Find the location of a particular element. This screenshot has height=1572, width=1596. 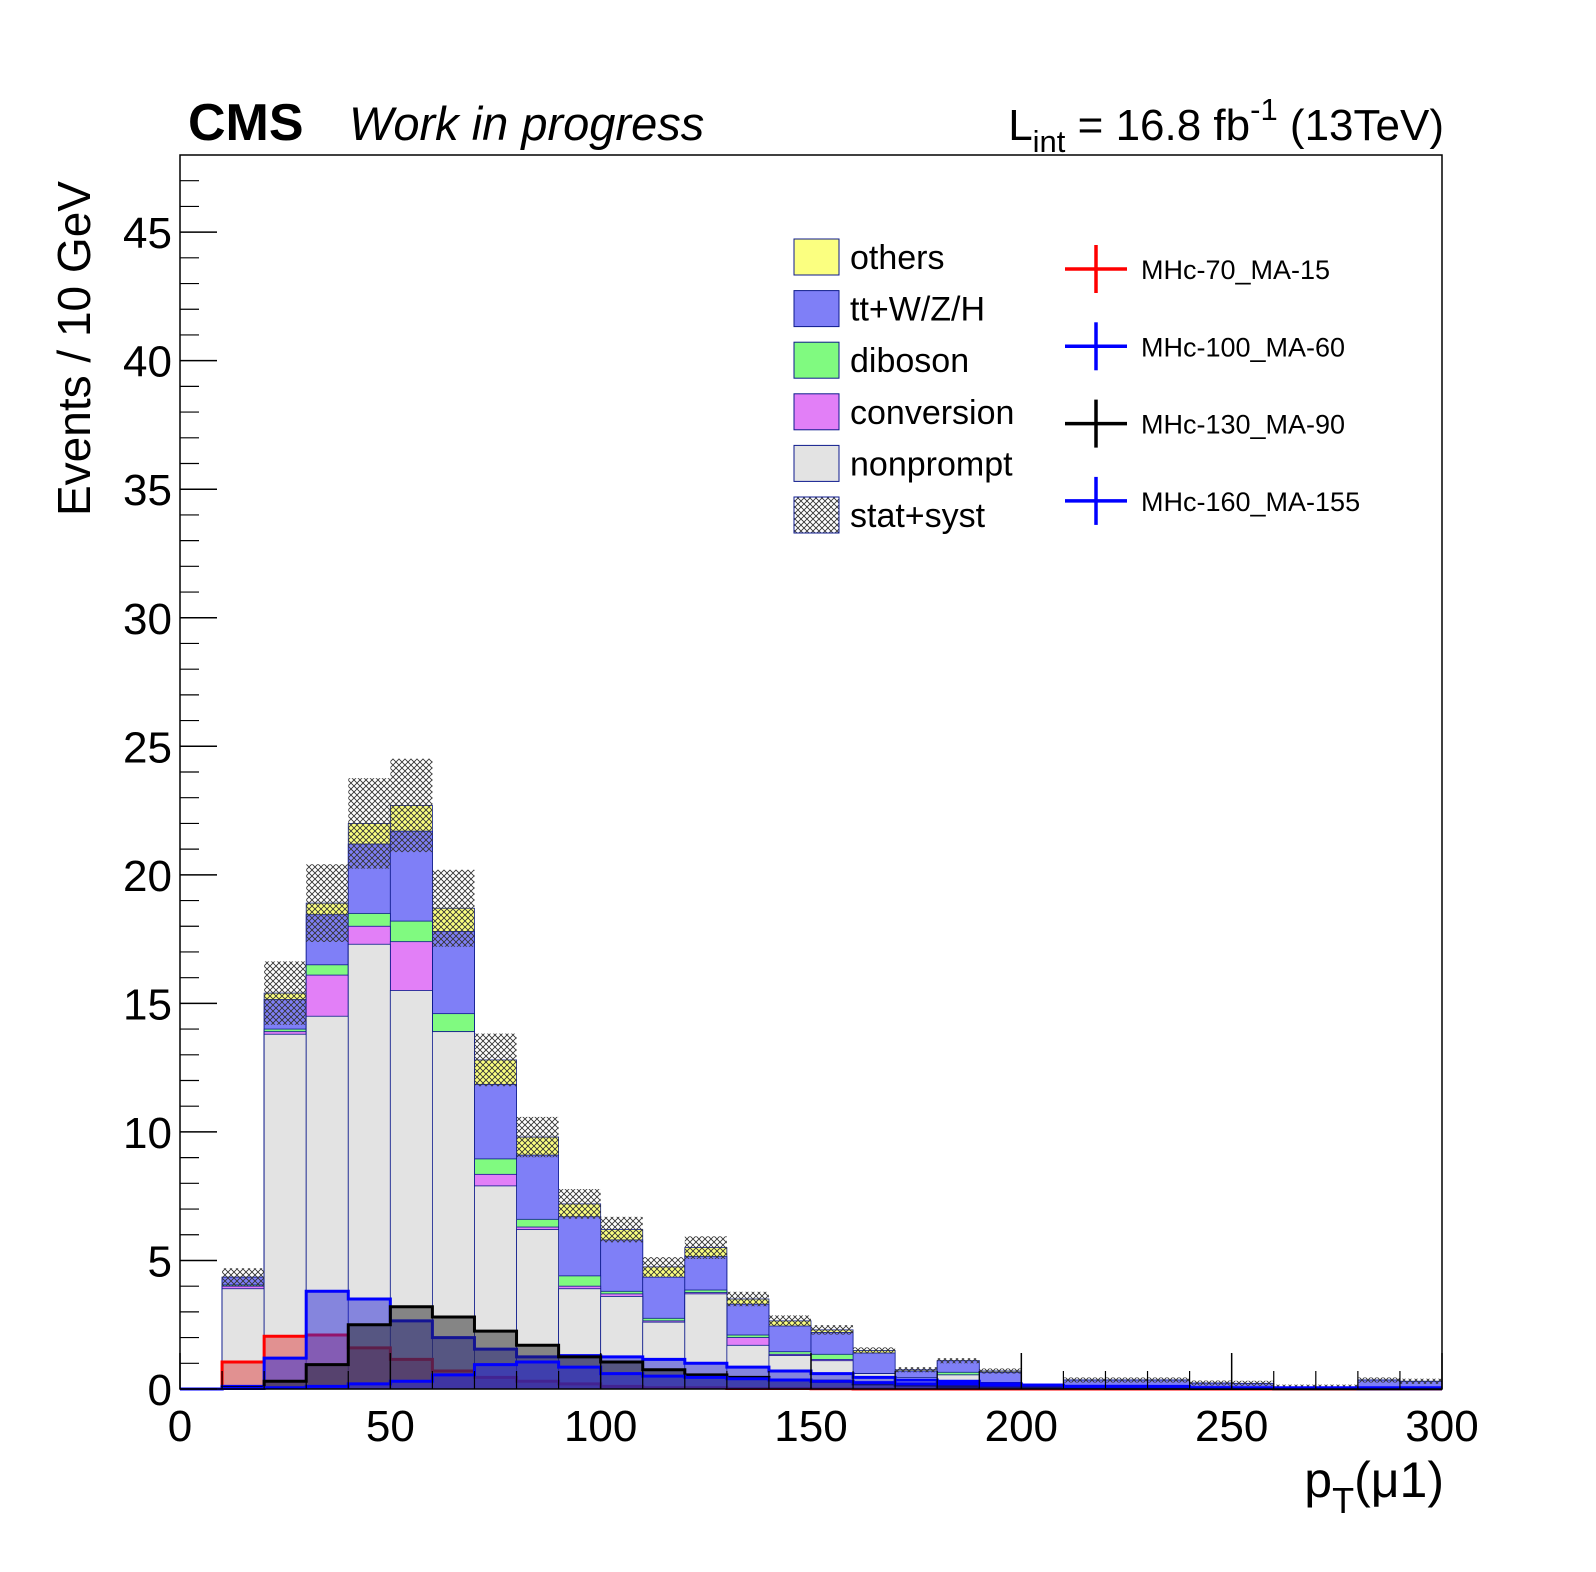

y-tick-label: 30 is located at coordinates (147, 619).